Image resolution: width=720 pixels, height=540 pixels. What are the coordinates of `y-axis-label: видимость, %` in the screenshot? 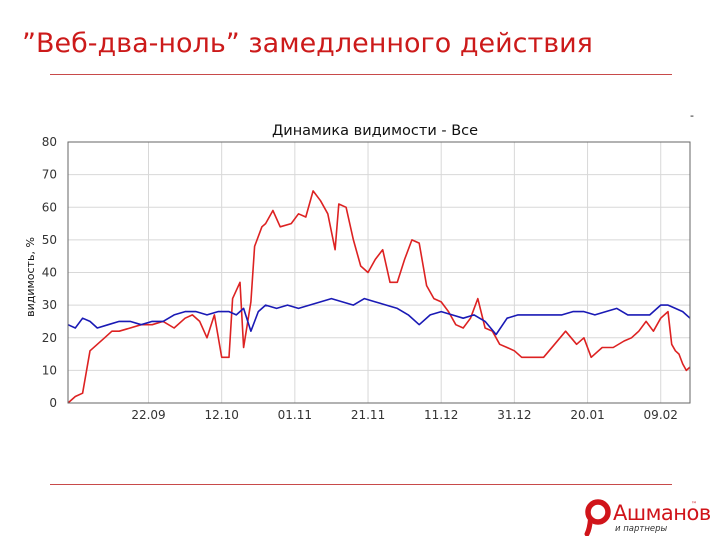 It's located at (30, 277).